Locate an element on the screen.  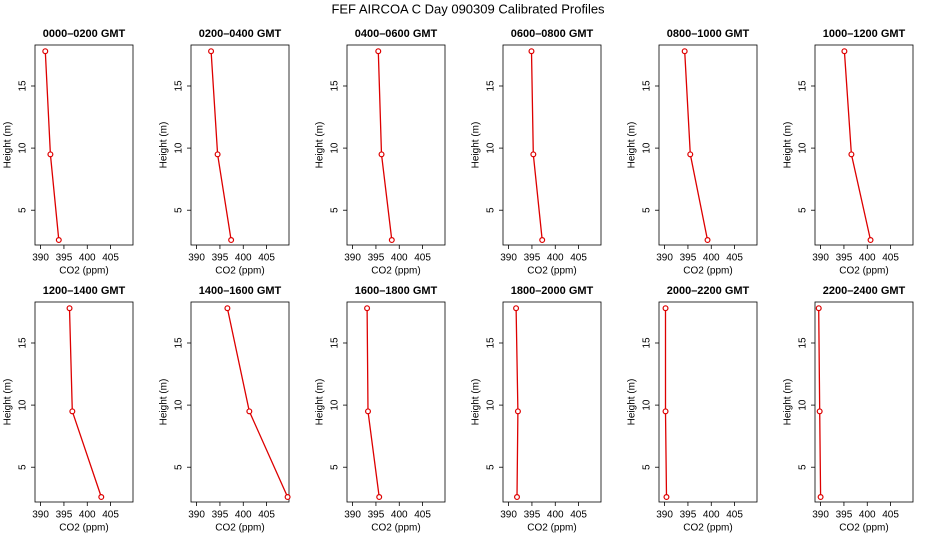
panel-title: 0200–0400 GMT is located at coordinates (240, 34).